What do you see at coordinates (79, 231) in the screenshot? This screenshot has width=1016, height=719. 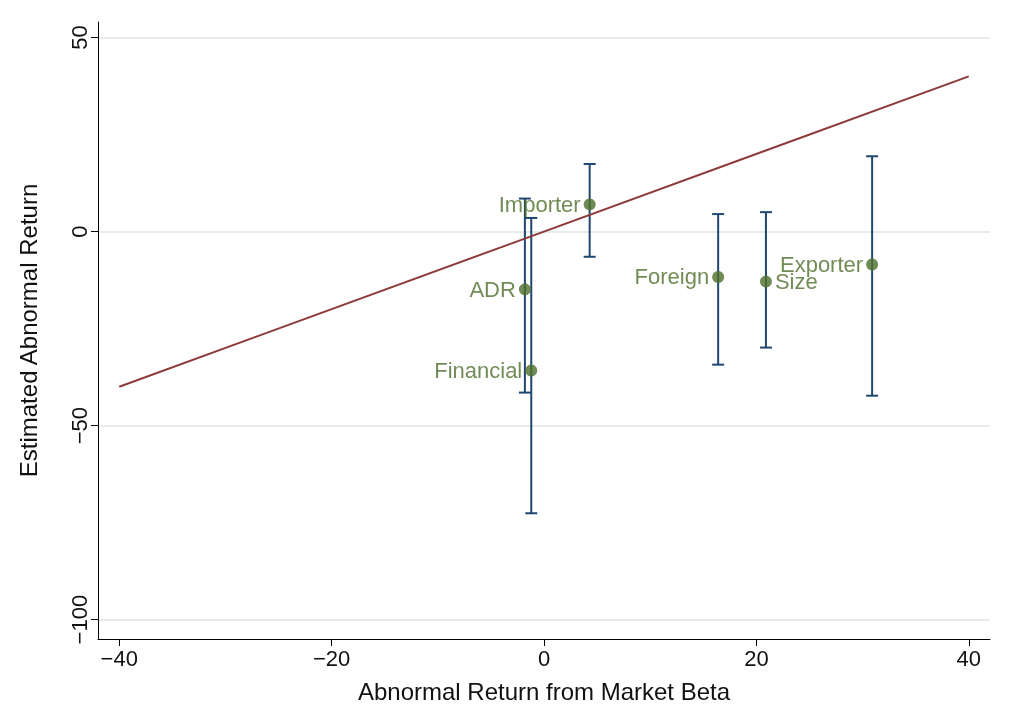 I see `y-tick-label: 0` at bounding box center [79, 231].